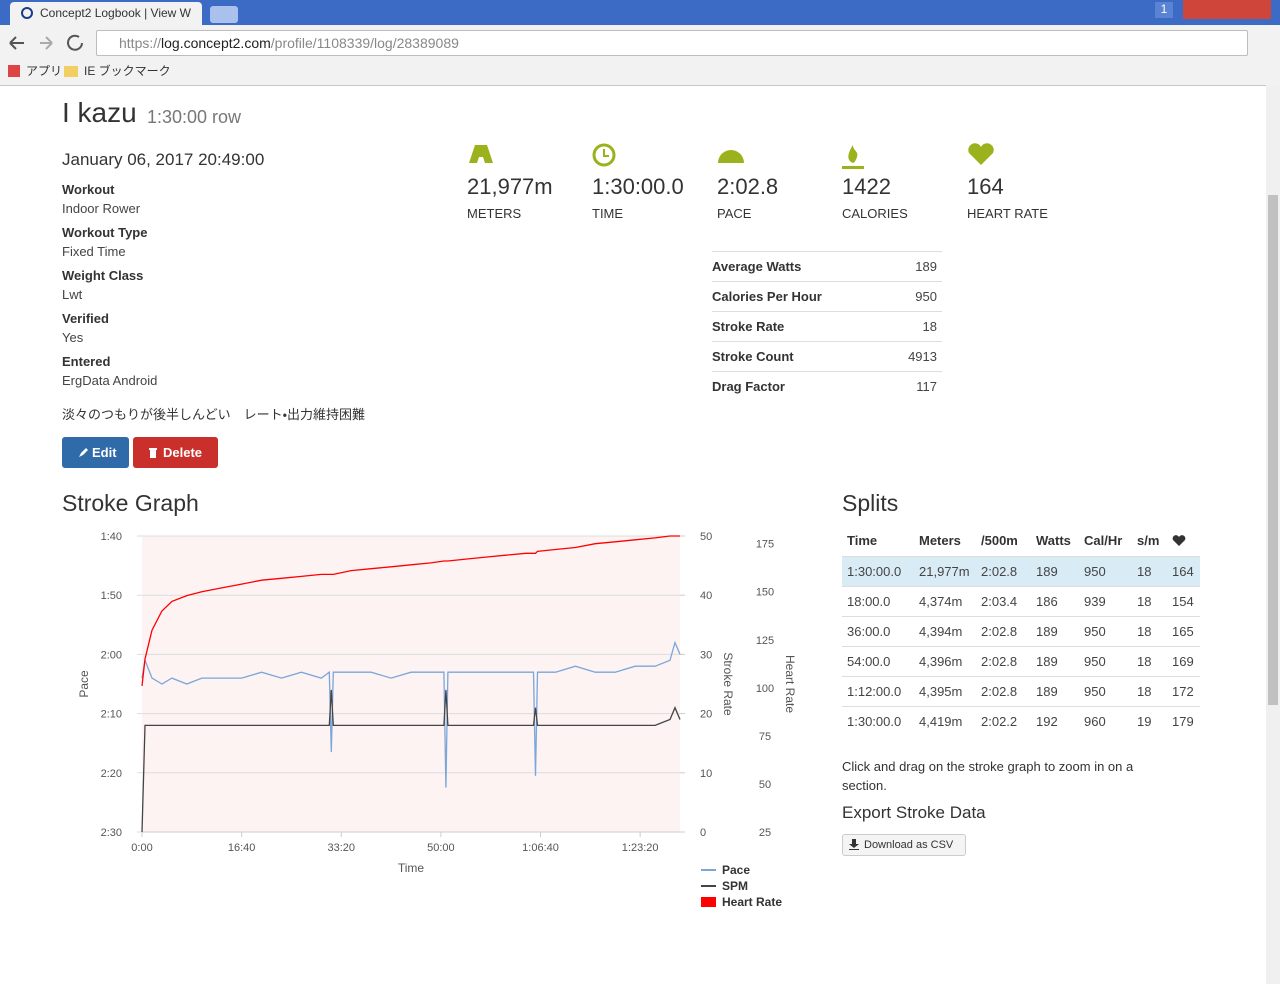 This screenshot has width=1280, height=984. What do you see at coordinates (922, 356) in the screenshot?
I see `summary-value: 4913` at bounding box center [922, 356].